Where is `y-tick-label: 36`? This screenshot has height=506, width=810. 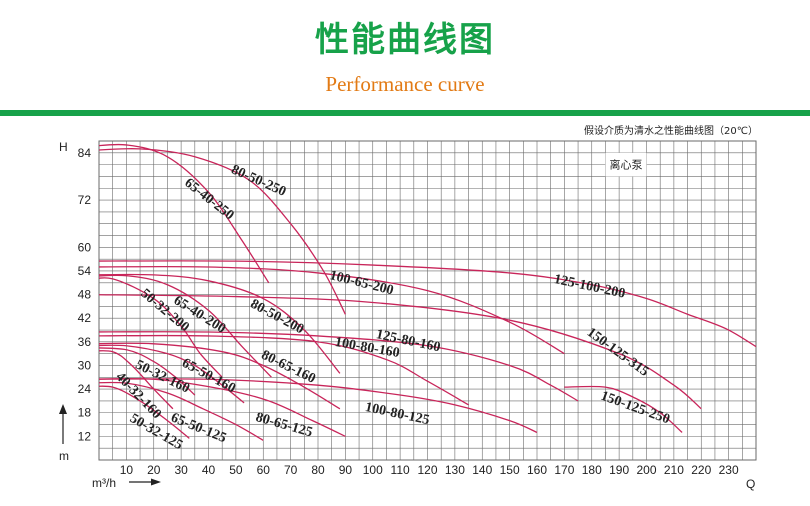 y-tick-label: 36 is located at coordinates (85, 342).